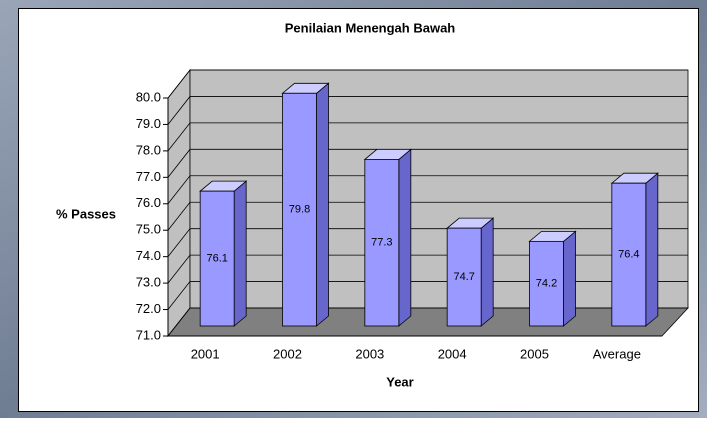 The height and width of the screenshot is (423, 707). Describe the element at coordinates (148, 123) in the screenshot. I see `y-tick-label: 79.0` at that location.